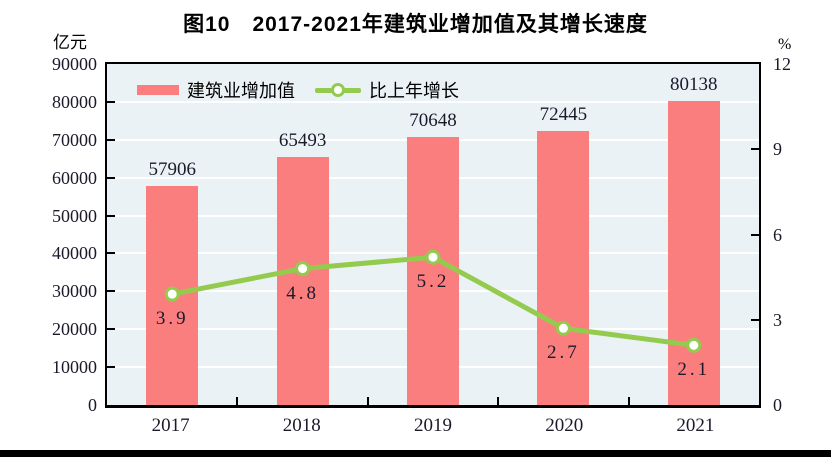  What do you see at coordinates (92, 405) in the screenshot?
I see `left-axis-label: 0` at bounding box center [92, 405].